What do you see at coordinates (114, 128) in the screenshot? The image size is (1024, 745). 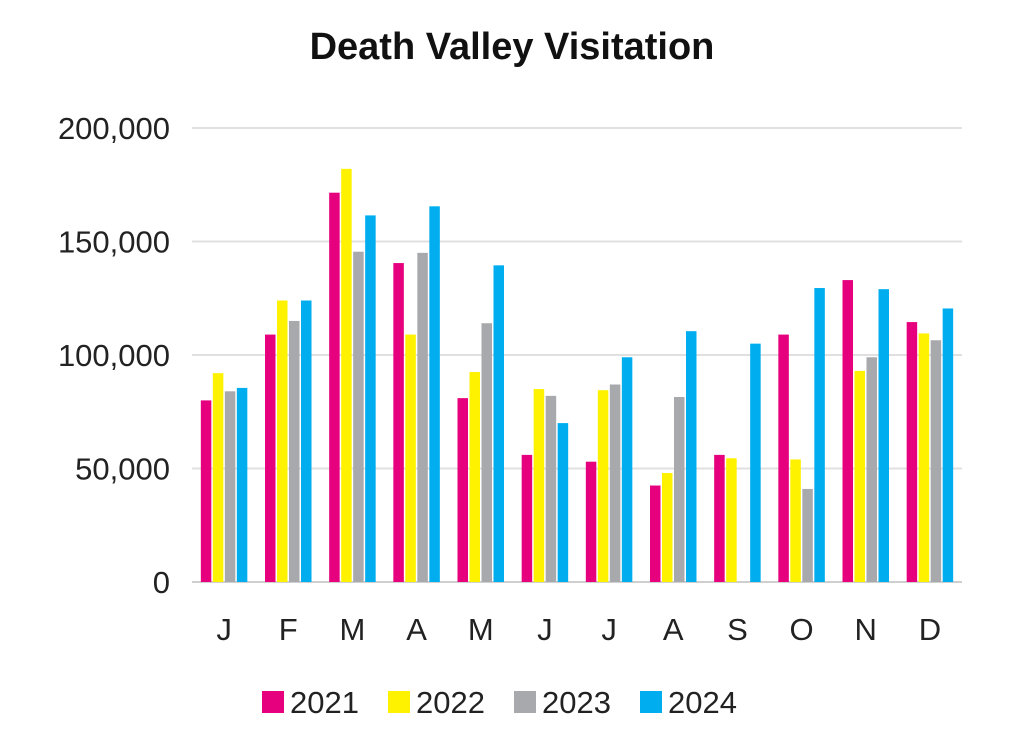 I see `y-tick-label: 200,000` at bounding box center [114, 128].